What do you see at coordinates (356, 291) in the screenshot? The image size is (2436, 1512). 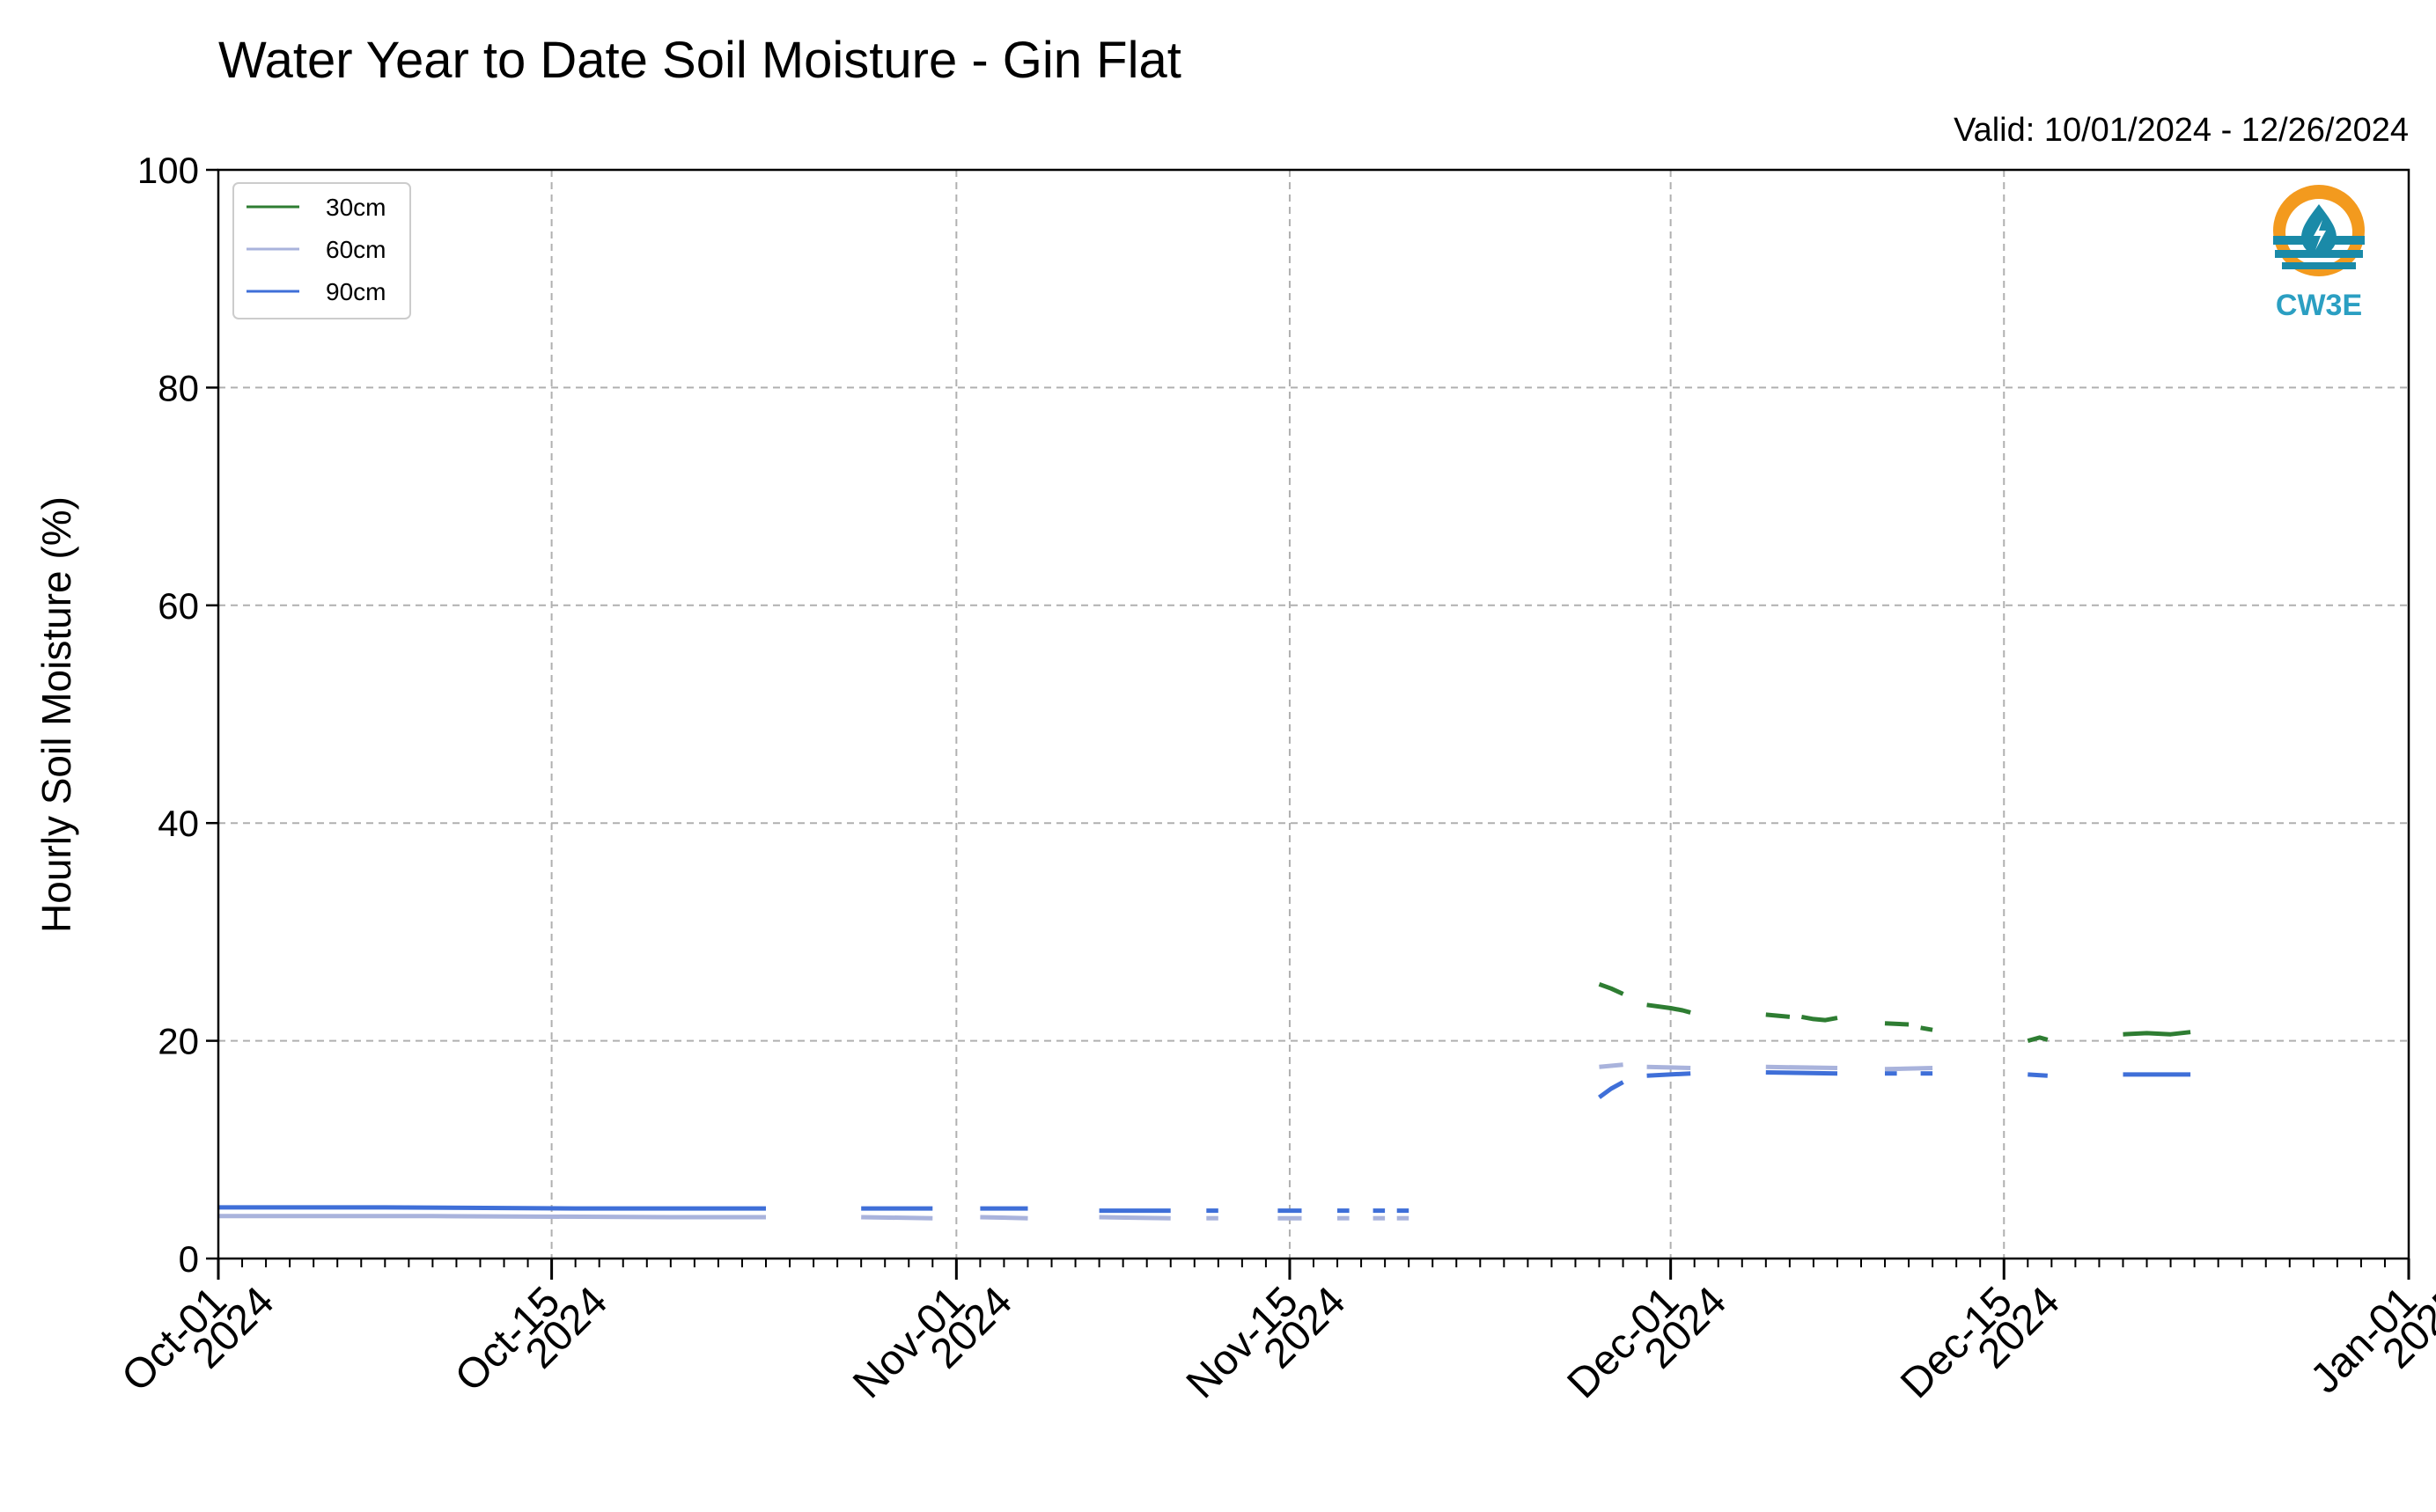 I see `legend-label-90cm: 90cm` at bounding box center [356, 291].